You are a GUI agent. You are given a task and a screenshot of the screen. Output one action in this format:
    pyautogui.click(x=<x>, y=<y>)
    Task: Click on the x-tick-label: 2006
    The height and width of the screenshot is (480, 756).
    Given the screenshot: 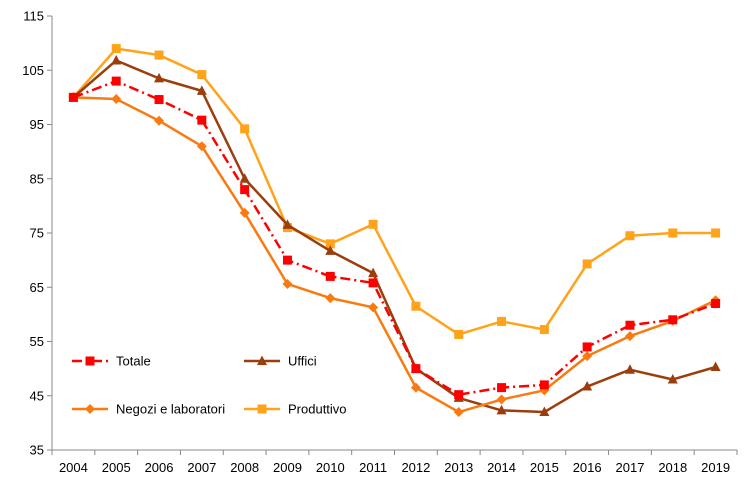 What is the action you would take?
    pyautogui.click(x=159, y=467)
    